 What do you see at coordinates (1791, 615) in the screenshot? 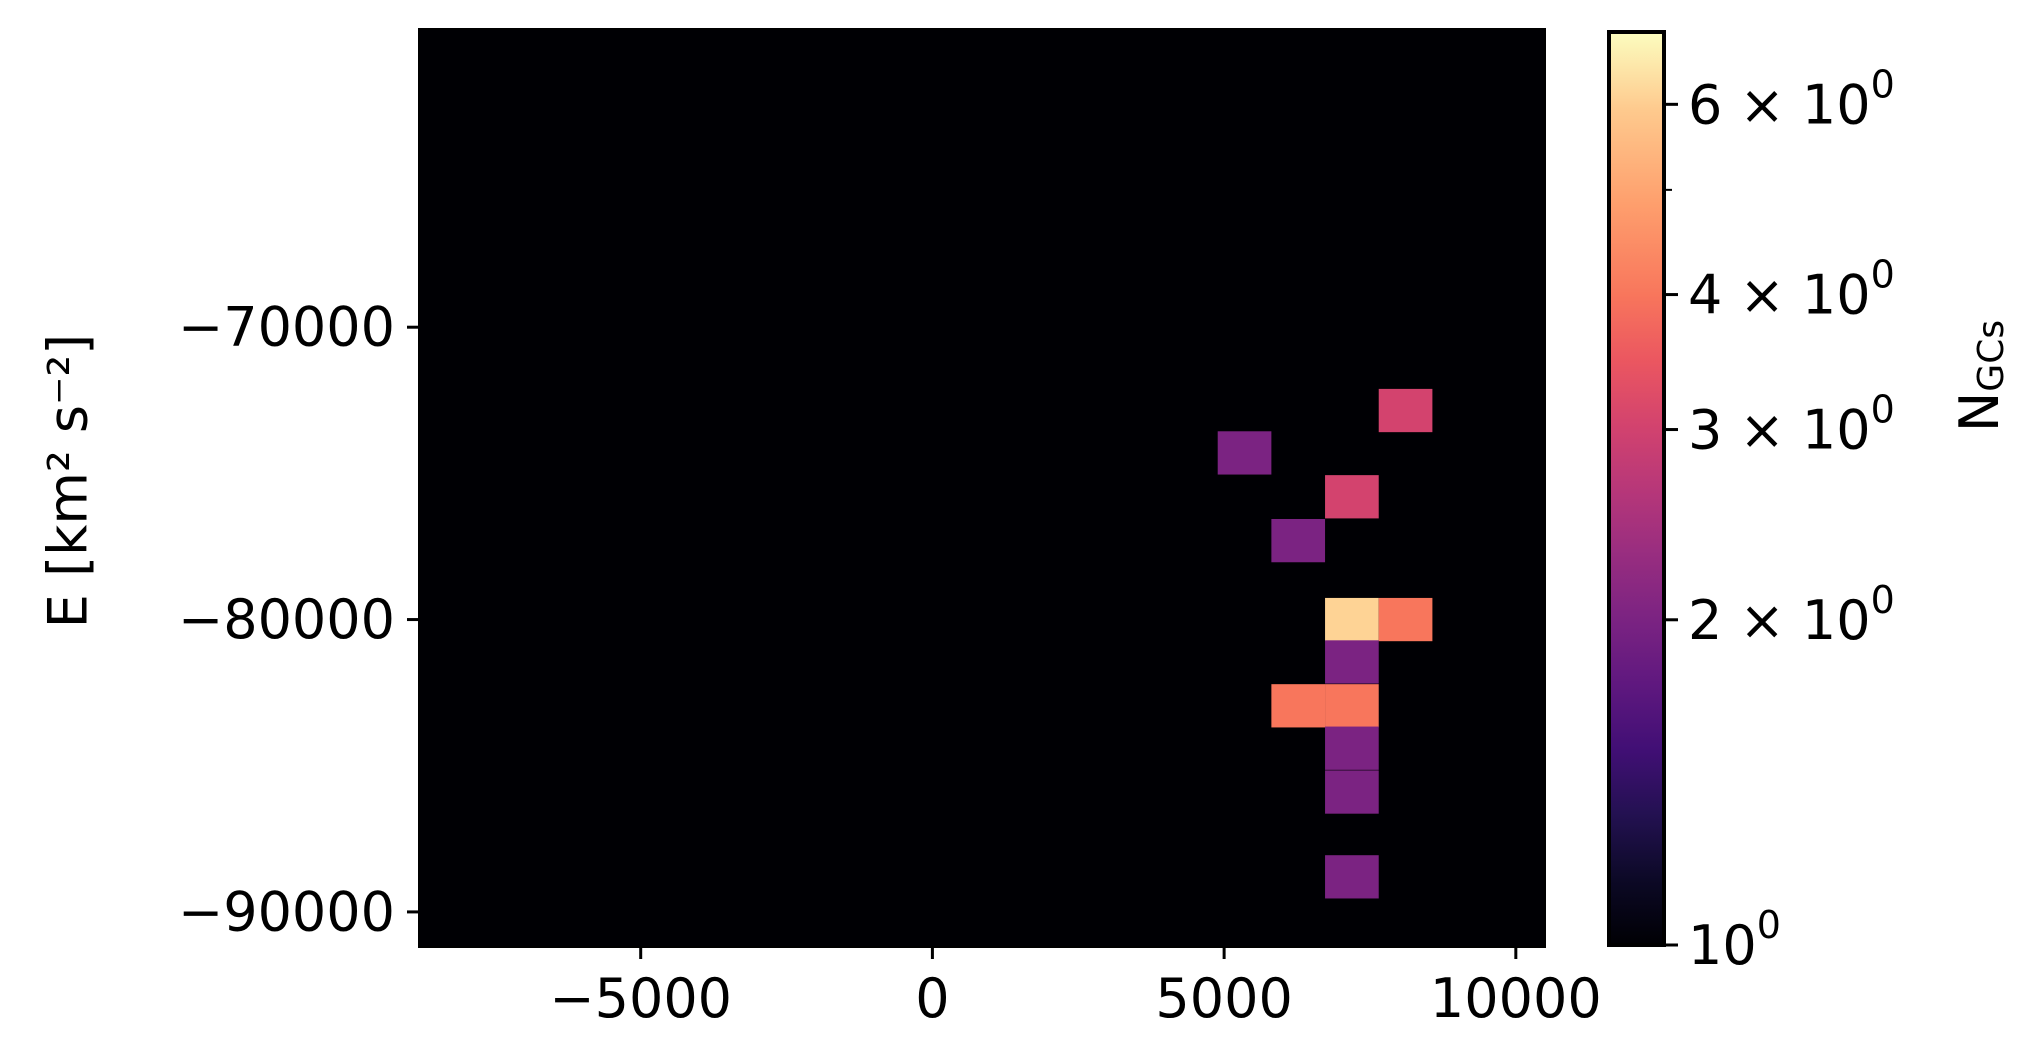
I see `colorbar-tick-label: 2 × 100` at bounding box center [1791, 615].